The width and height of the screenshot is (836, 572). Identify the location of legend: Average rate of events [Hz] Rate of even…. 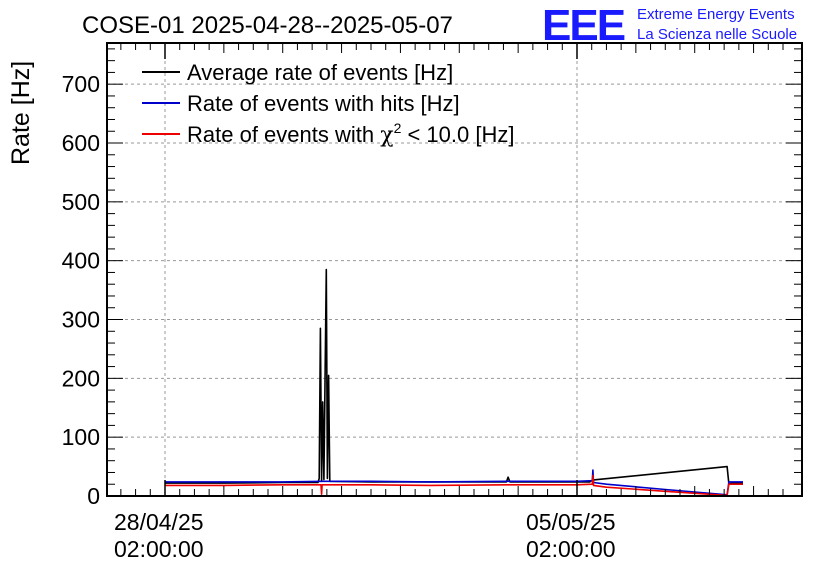
(328, 104).